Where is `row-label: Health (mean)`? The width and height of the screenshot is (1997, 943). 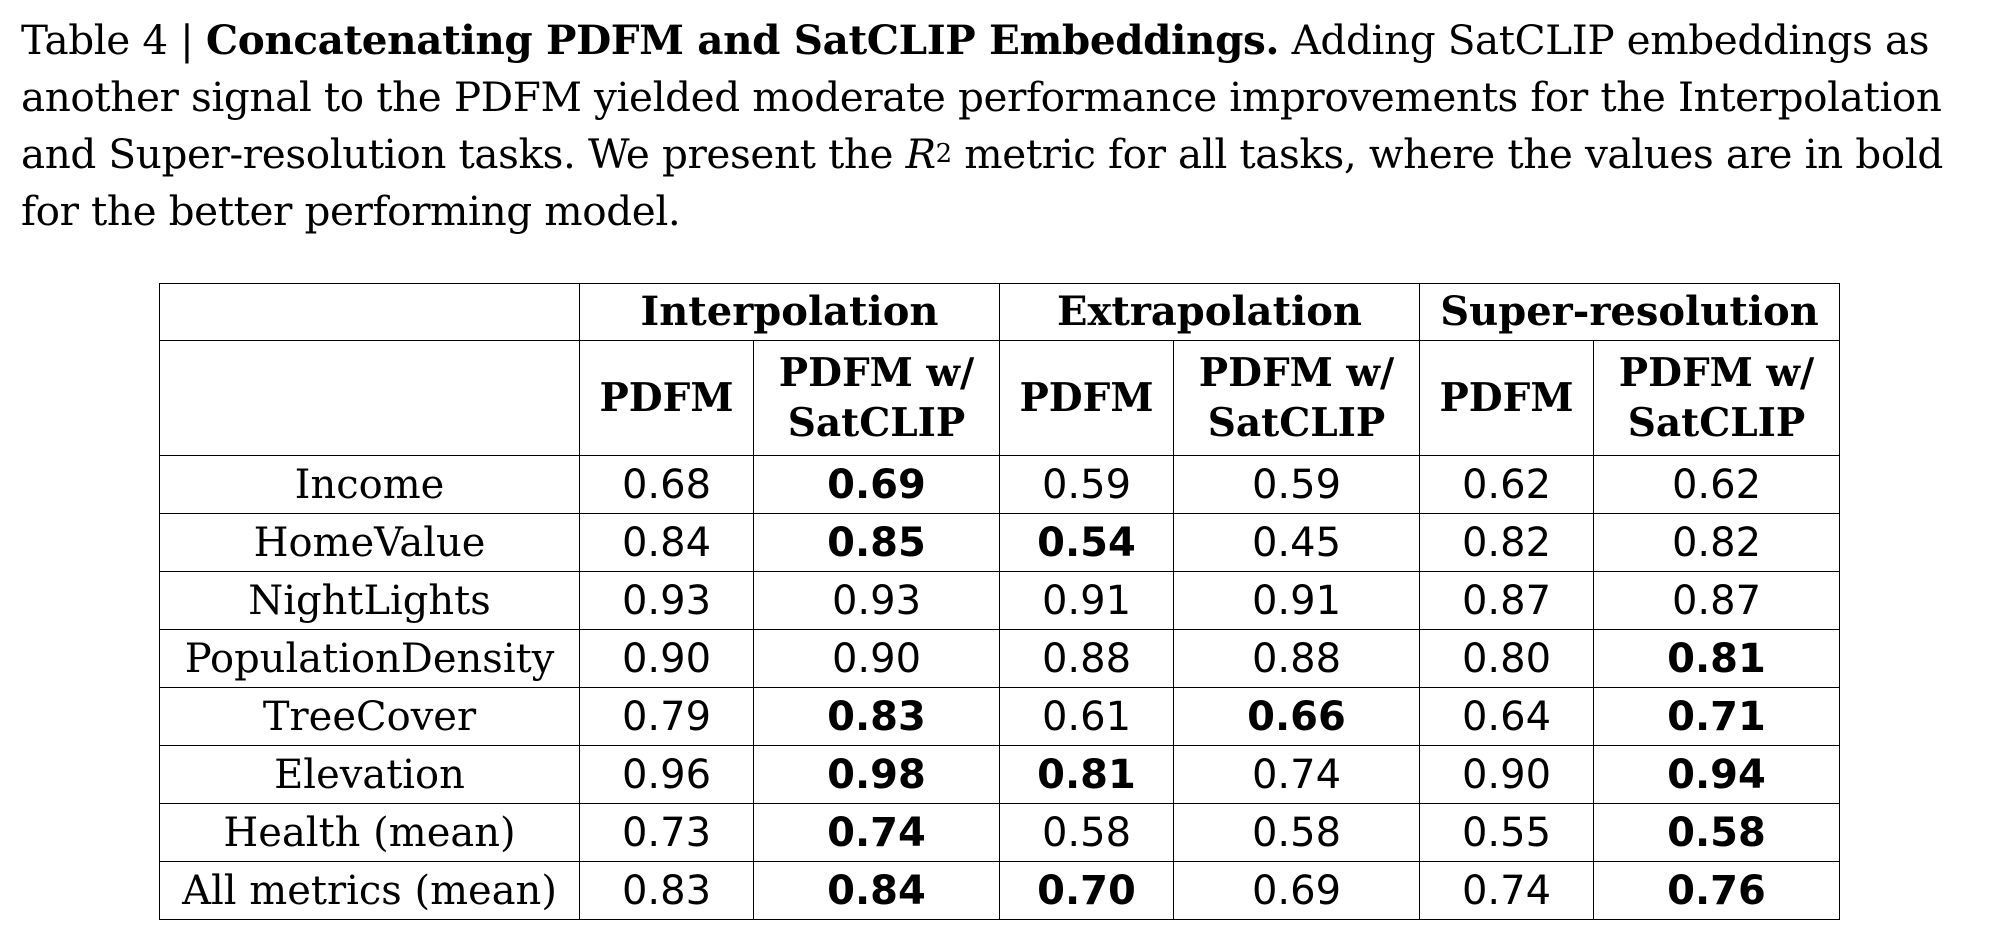 row-label: Health (mean) is located at coordinates (369, 832).